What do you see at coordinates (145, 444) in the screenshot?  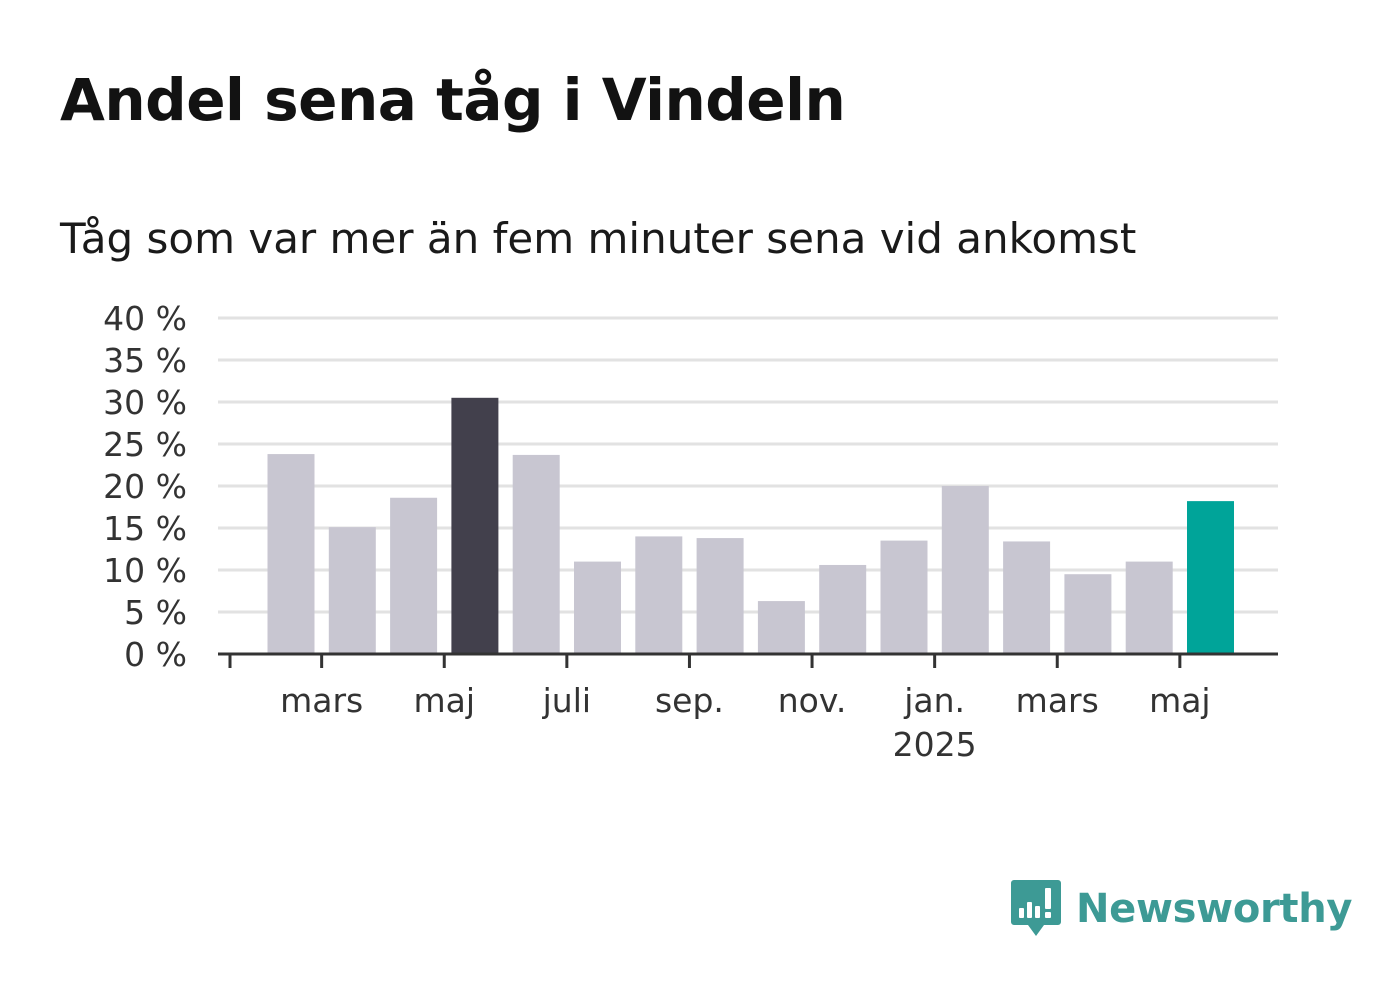 I see `y-tick-label: 25 %` at bounding box center [145, 444].